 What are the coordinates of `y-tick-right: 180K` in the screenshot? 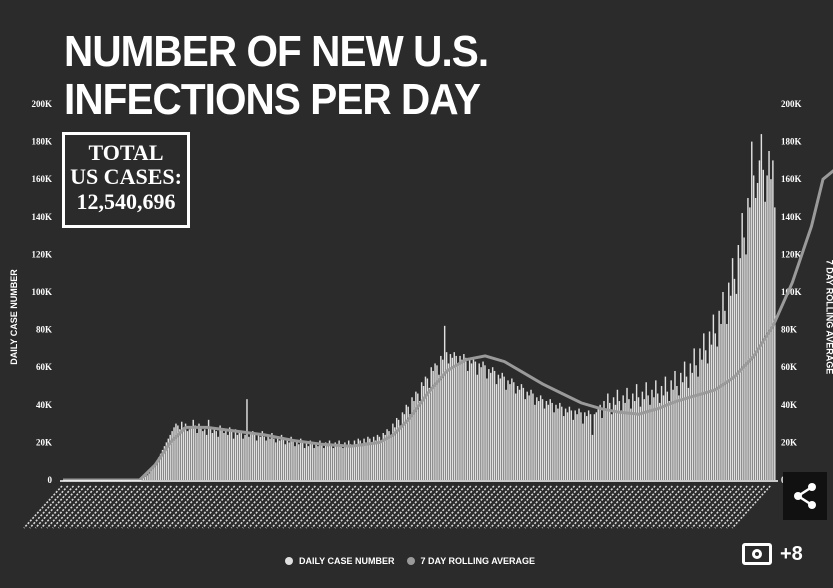 It's located at (791, 142).